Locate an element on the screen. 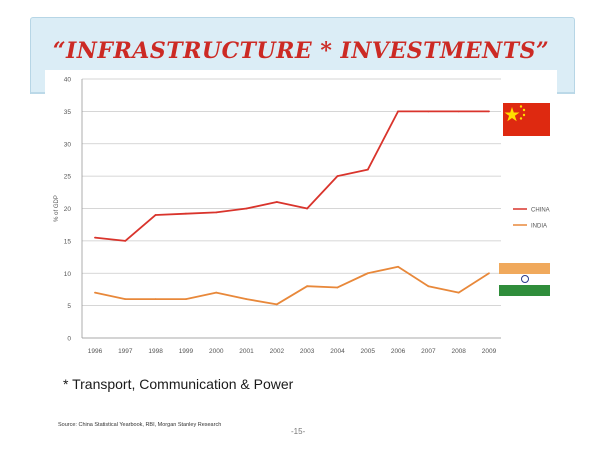 This screenshot has height=452, width=602. china-flag-icon is located at coordinates (526, 119).